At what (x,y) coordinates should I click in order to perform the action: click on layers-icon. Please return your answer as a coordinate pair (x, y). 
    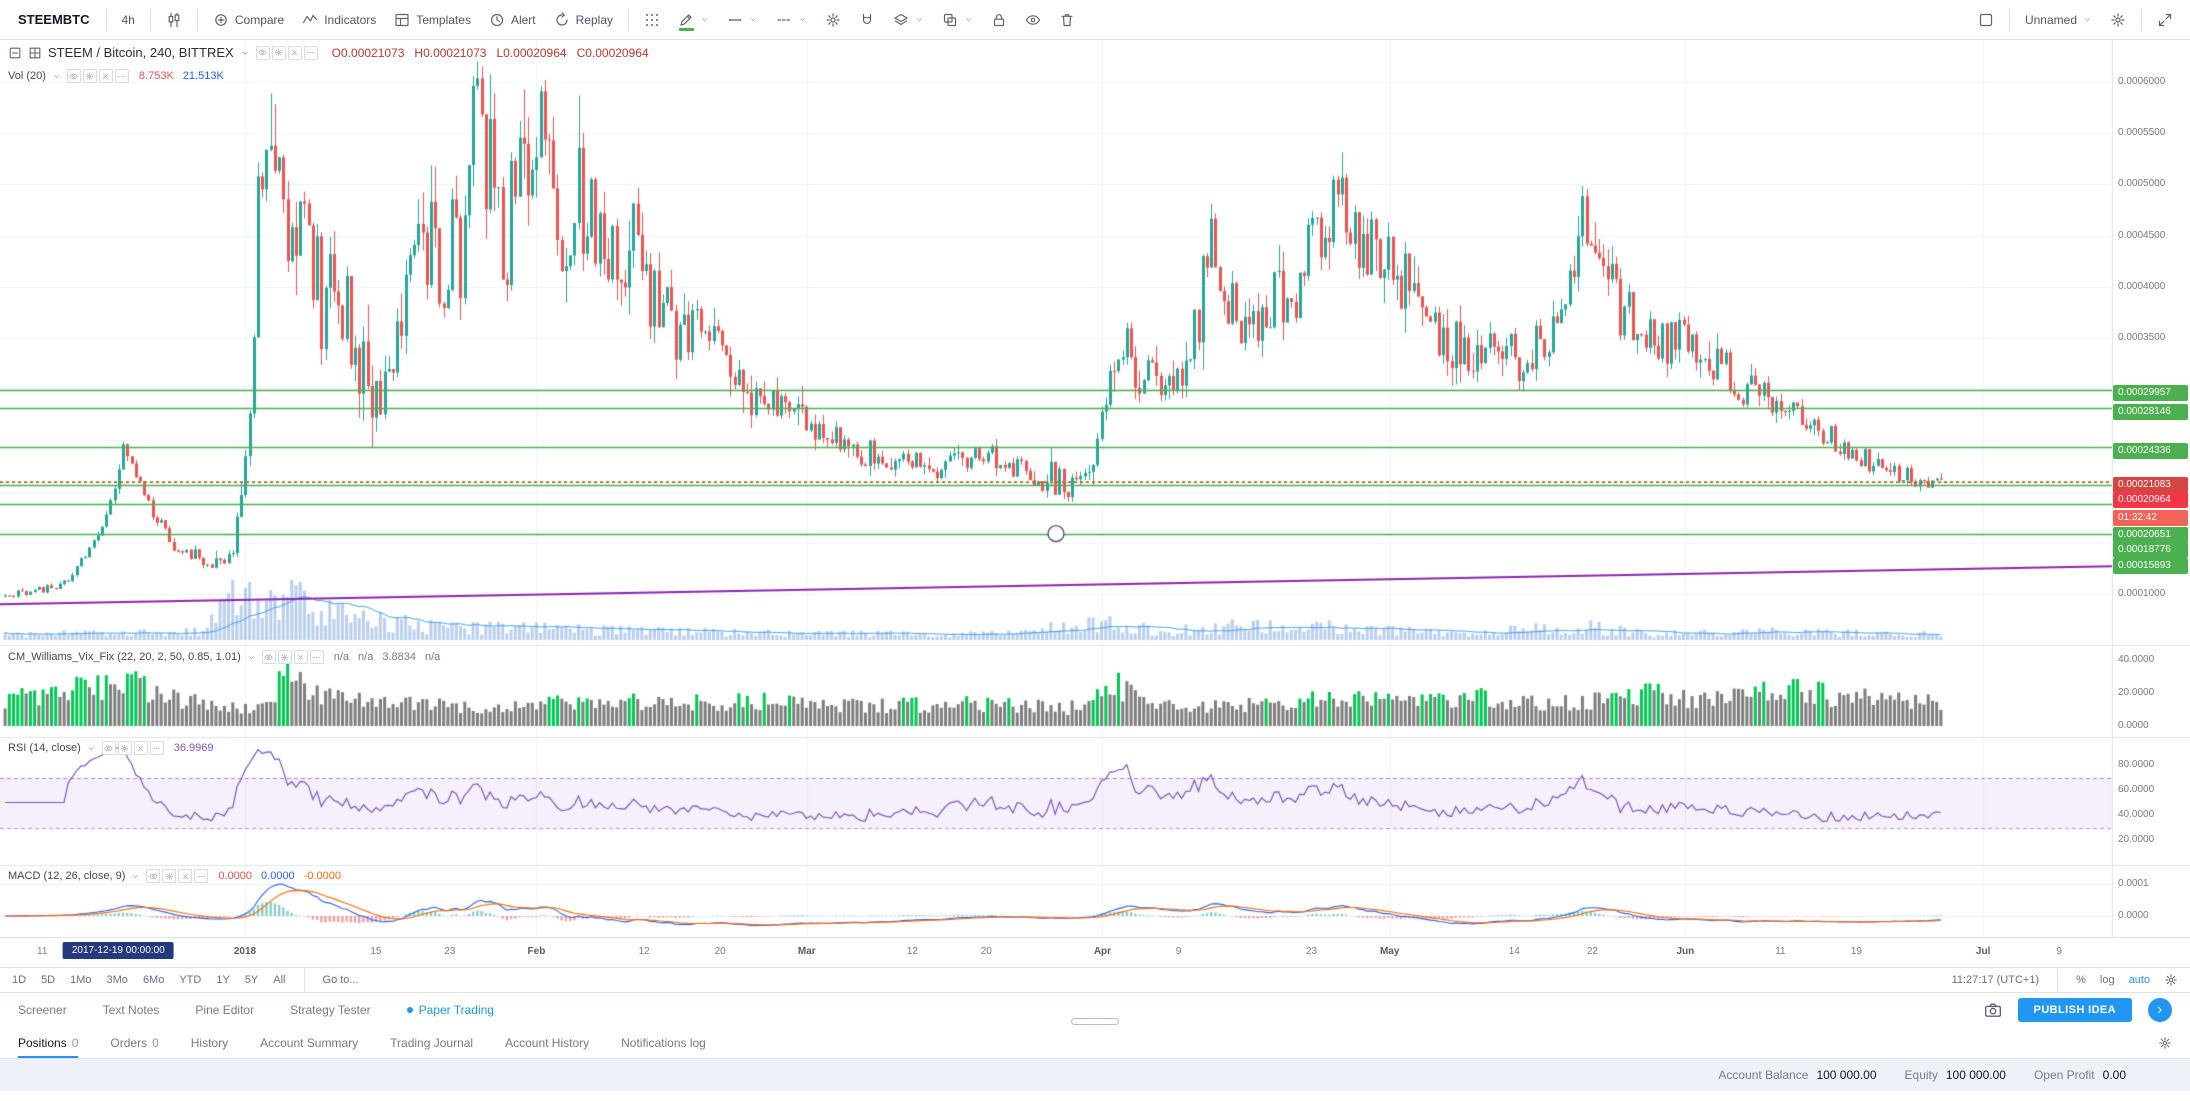
    Looking at the image, I should click on (901, 20).